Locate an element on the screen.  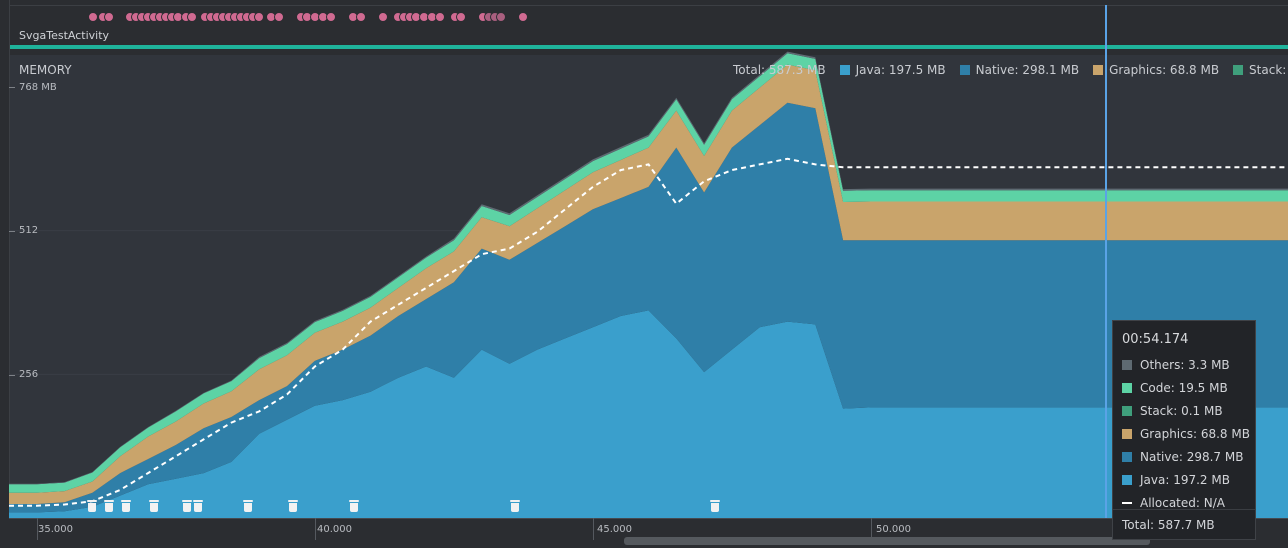
time-cursor-line is located at coordinates (1106, 261).